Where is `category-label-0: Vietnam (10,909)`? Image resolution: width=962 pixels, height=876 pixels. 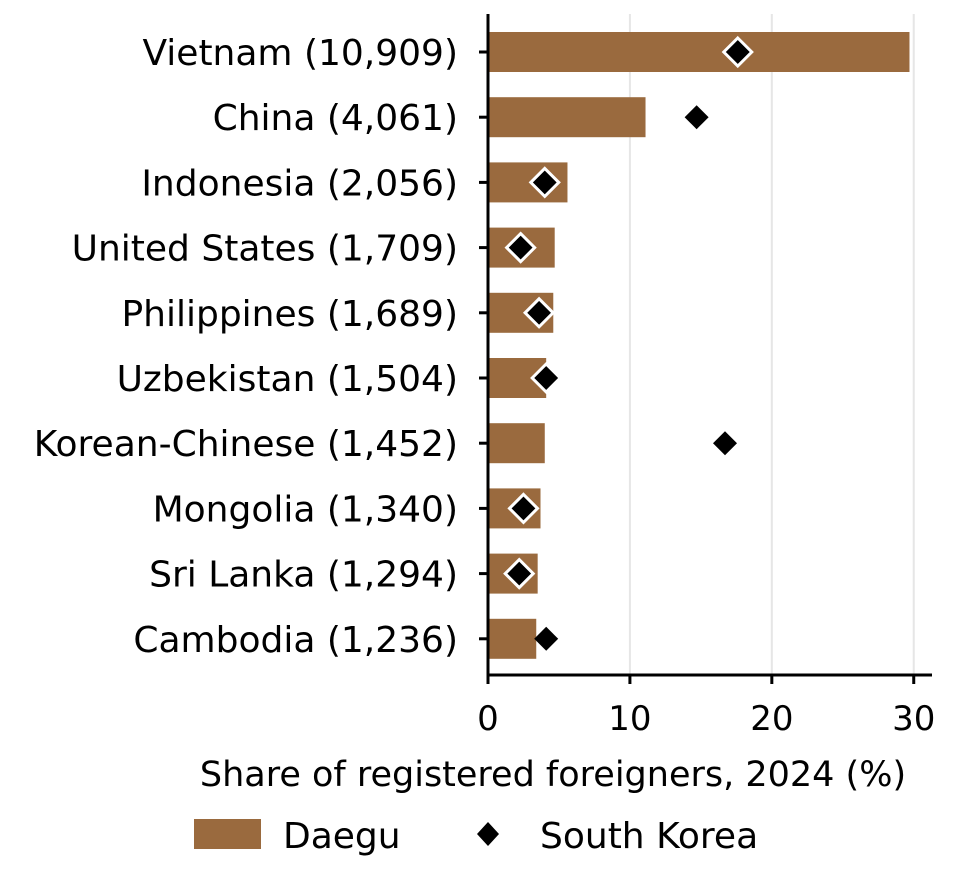 category-label-0: Vietnam (10,909) is located at coordinates (300, 53).